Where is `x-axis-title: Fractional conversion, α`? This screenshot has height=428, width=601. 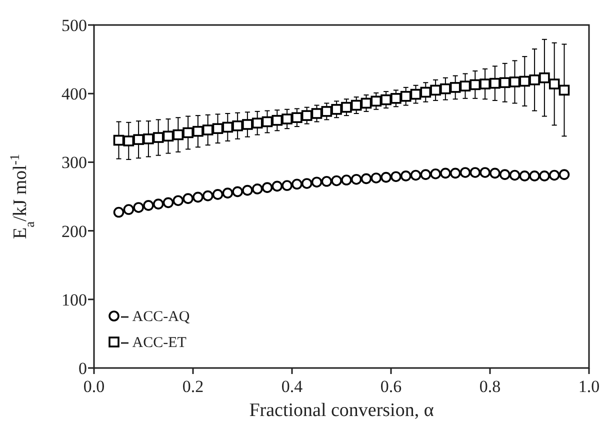
x-axis-title: Fractional conversion, α is located at coordinates (341, 410).